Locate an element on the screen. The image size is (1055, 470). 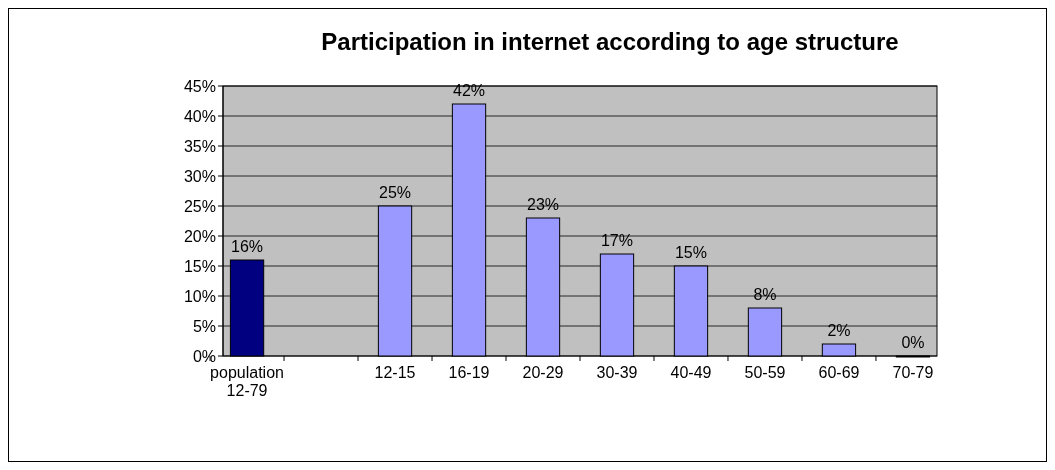
data-label: 8% is located at coordinates (765, 294).